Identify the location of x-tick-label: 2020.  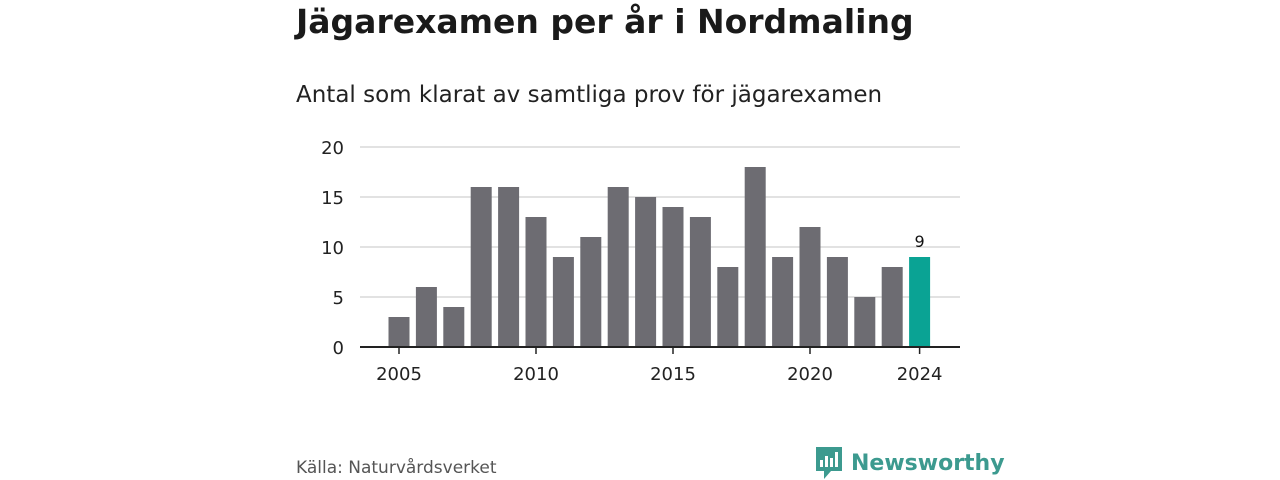
(810, 374).